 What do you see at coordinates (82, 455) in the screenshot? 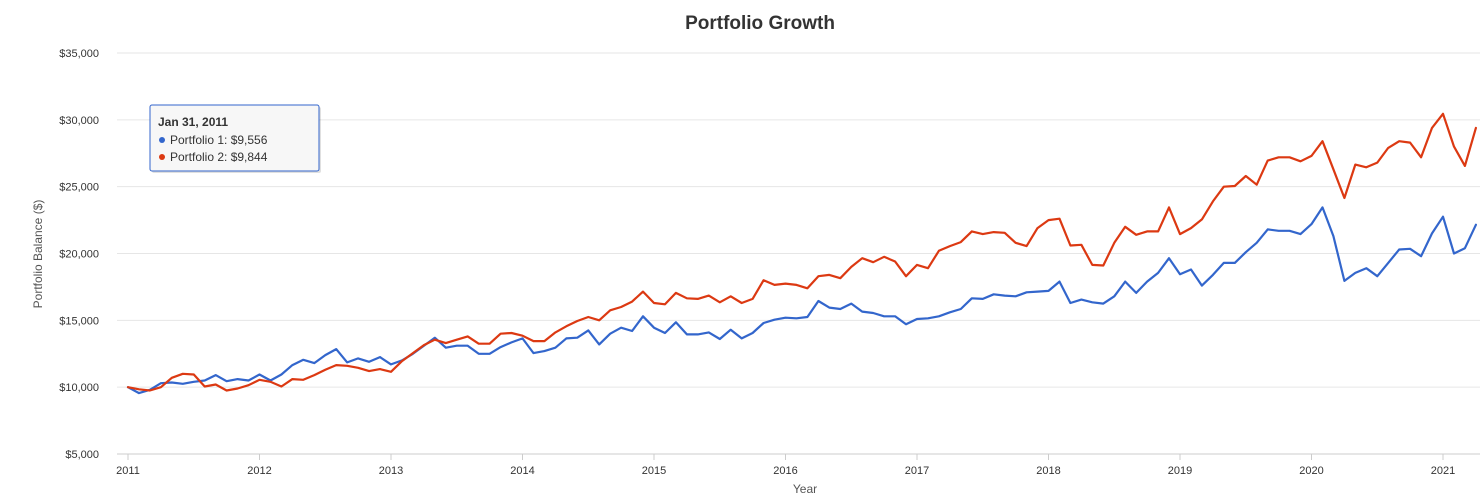
I see `y-tick-label: $5,000` at bounding box center [82, 455].